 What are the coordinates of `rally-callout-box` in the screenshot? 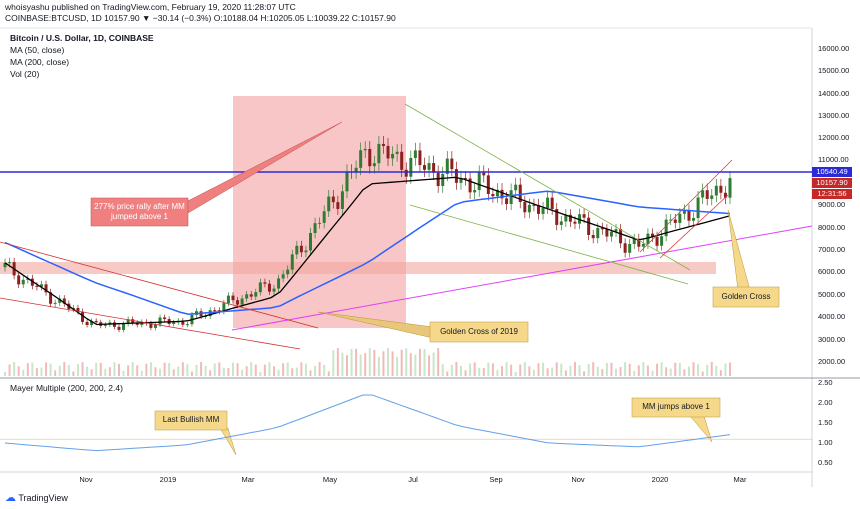 It's located at (139, 212).